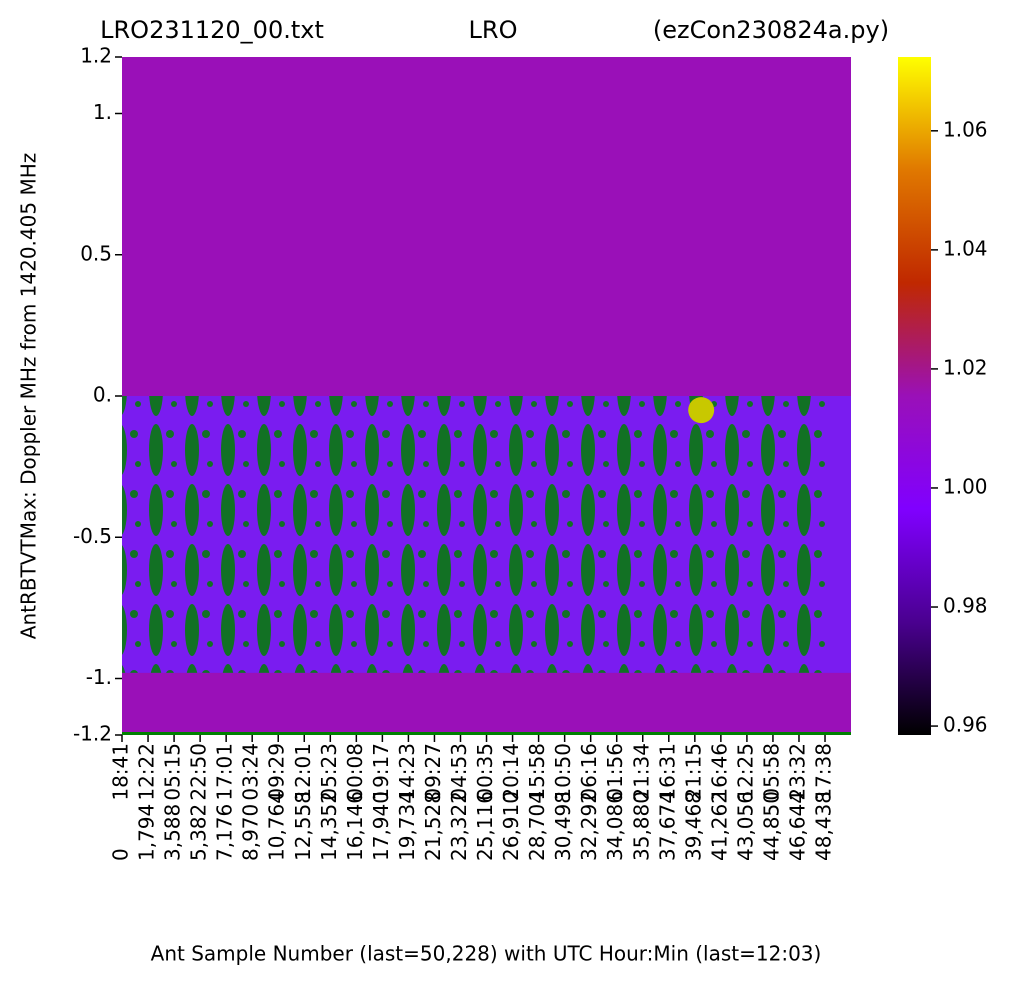 This screenshot has width=1024, height=992. Describe the element at coordinates (121, 854) in the screenshot. I see `x-tick-label: 0` at that location.